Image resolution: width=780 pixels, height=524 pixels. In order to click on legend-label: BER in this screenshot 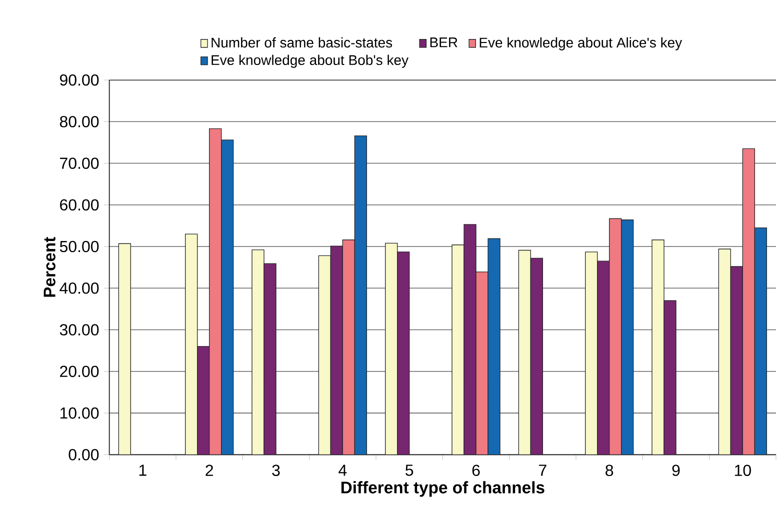, I will do `click(444, 43)`.